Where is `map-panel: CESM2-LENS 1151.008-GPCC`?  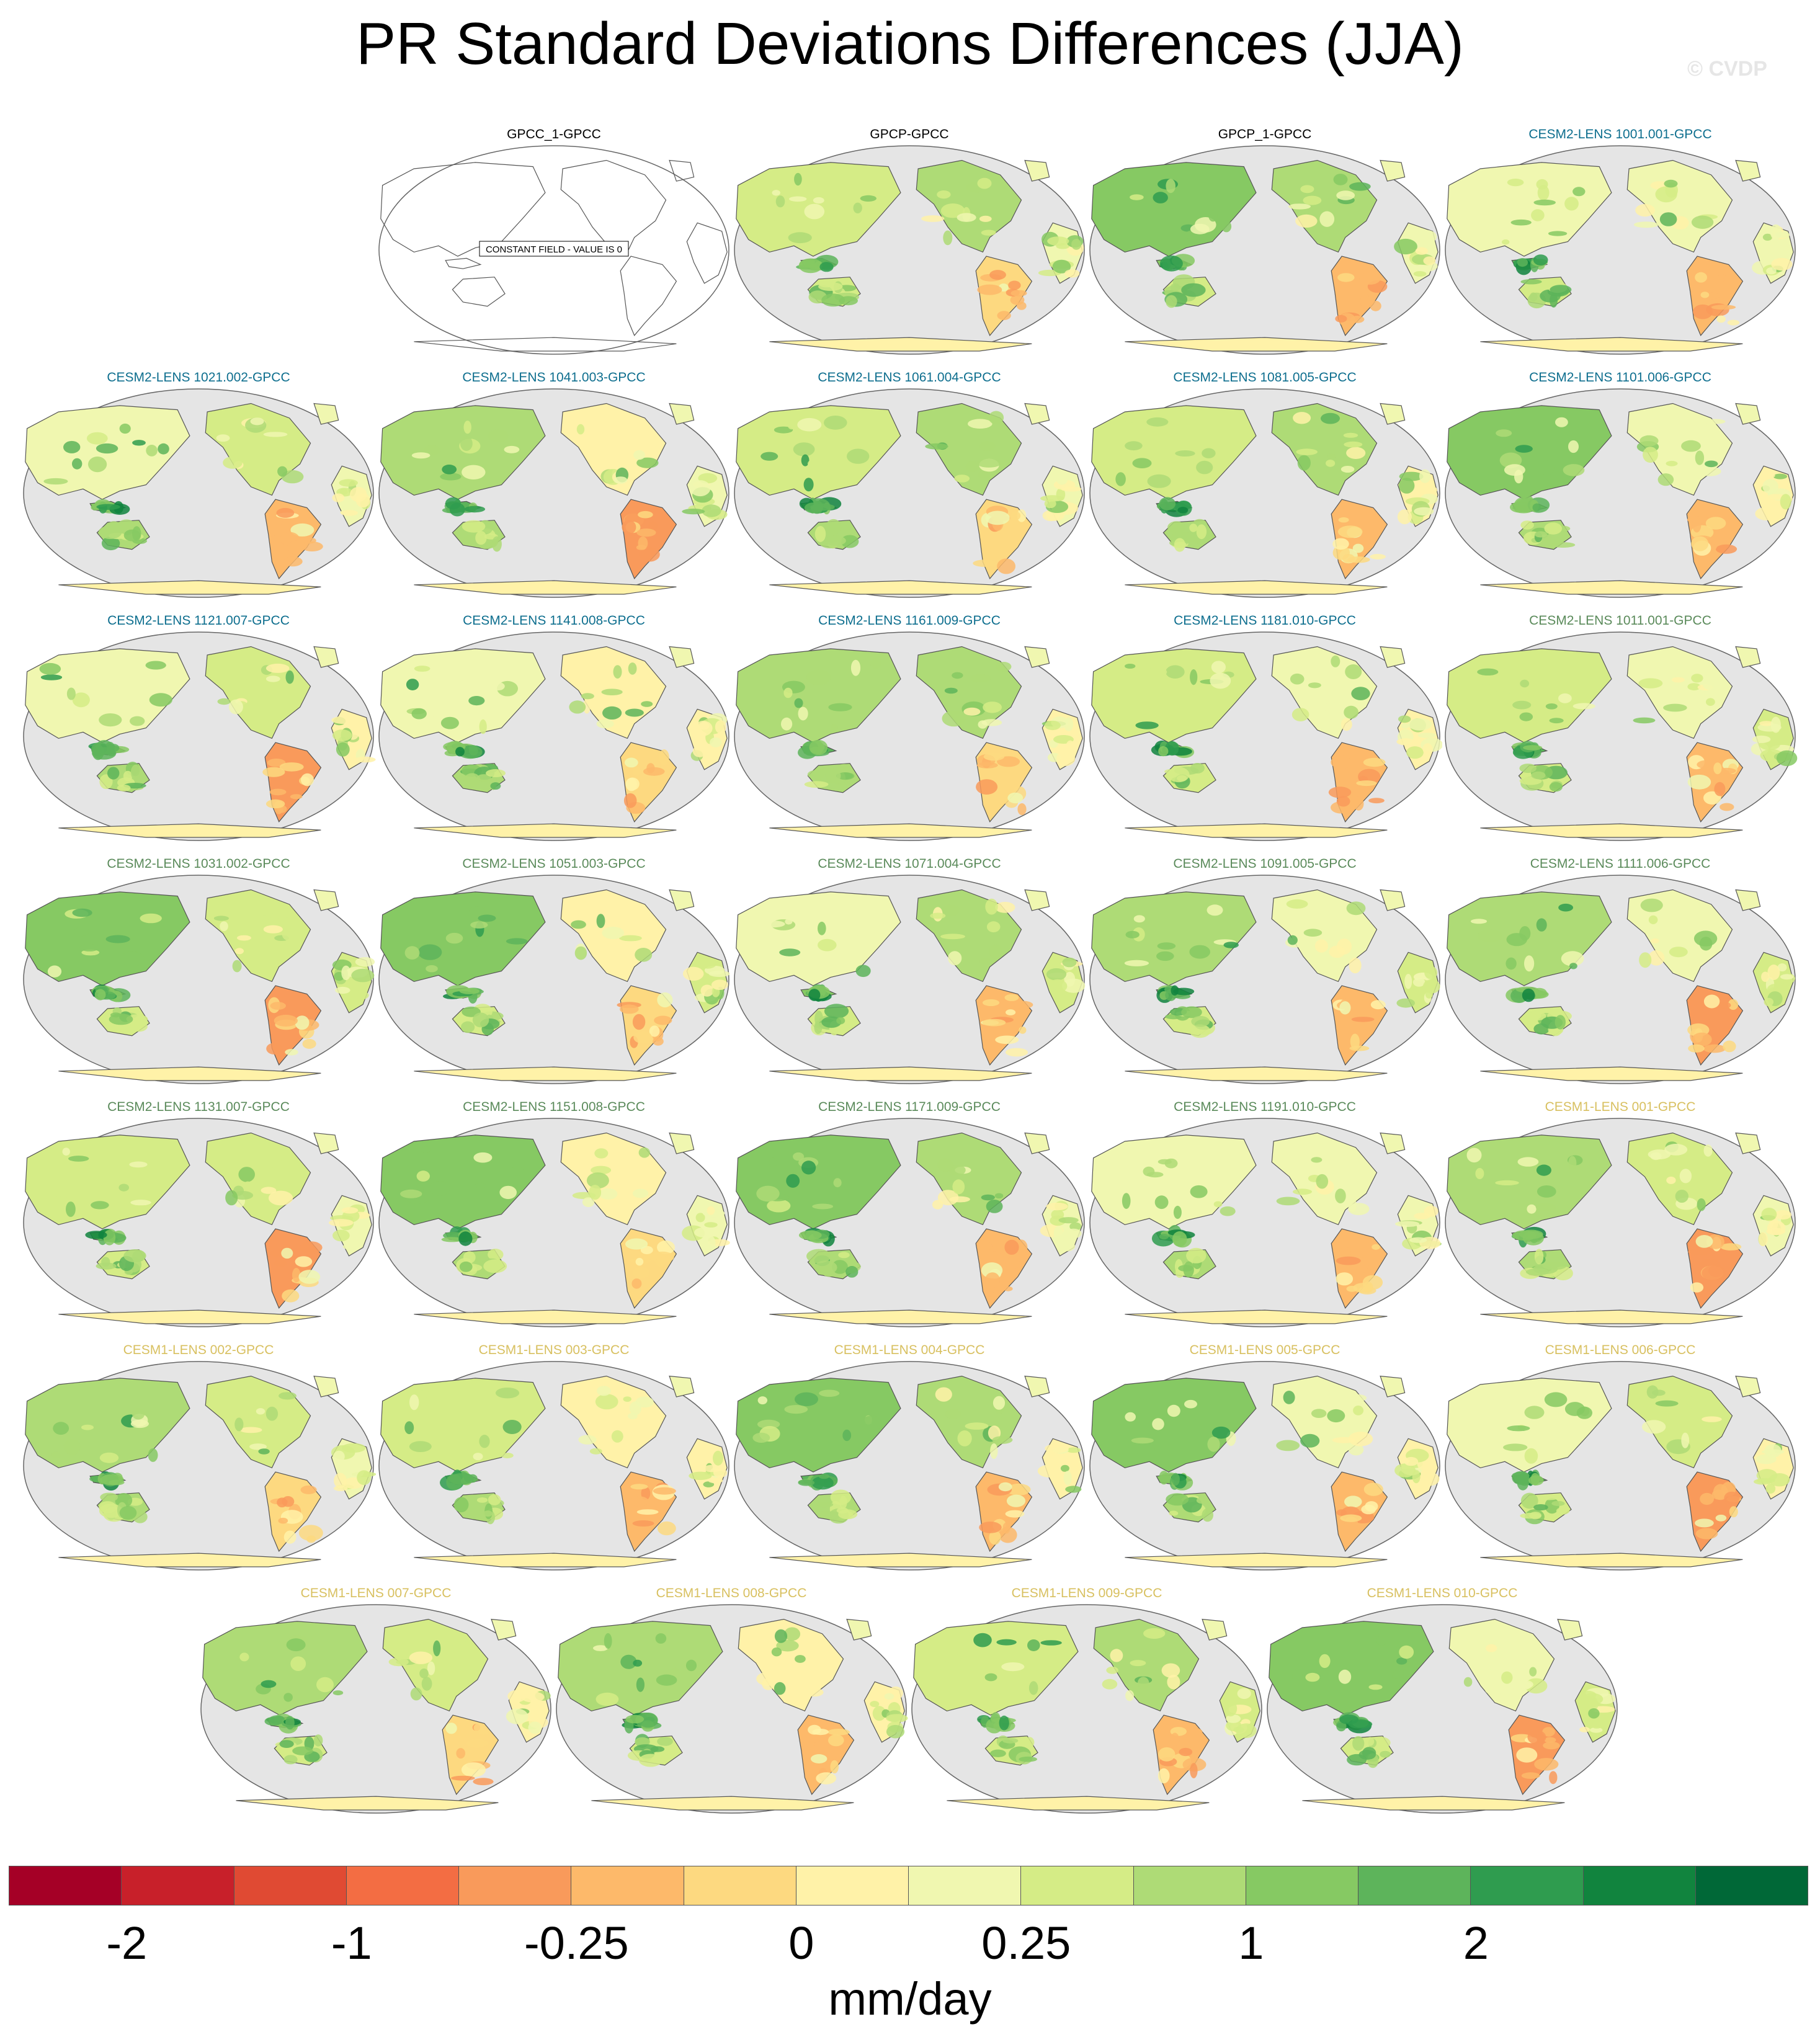 map-panel: CESM2-LENS 1151.008-GPCC is located at coordinates (554, 1214).